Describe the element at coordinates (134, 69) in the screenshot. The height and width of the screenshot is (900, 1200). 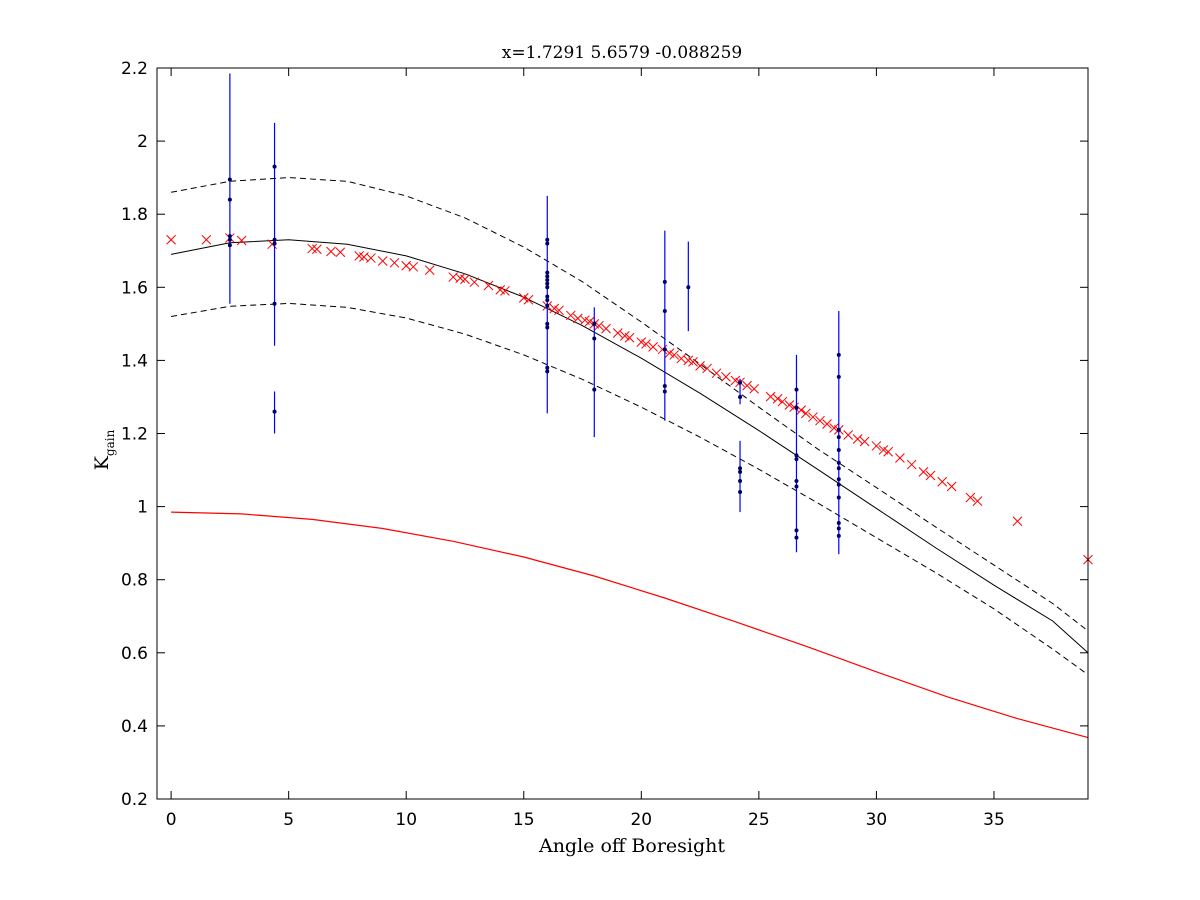
I see `y-tick-label: 2.2` at that location.